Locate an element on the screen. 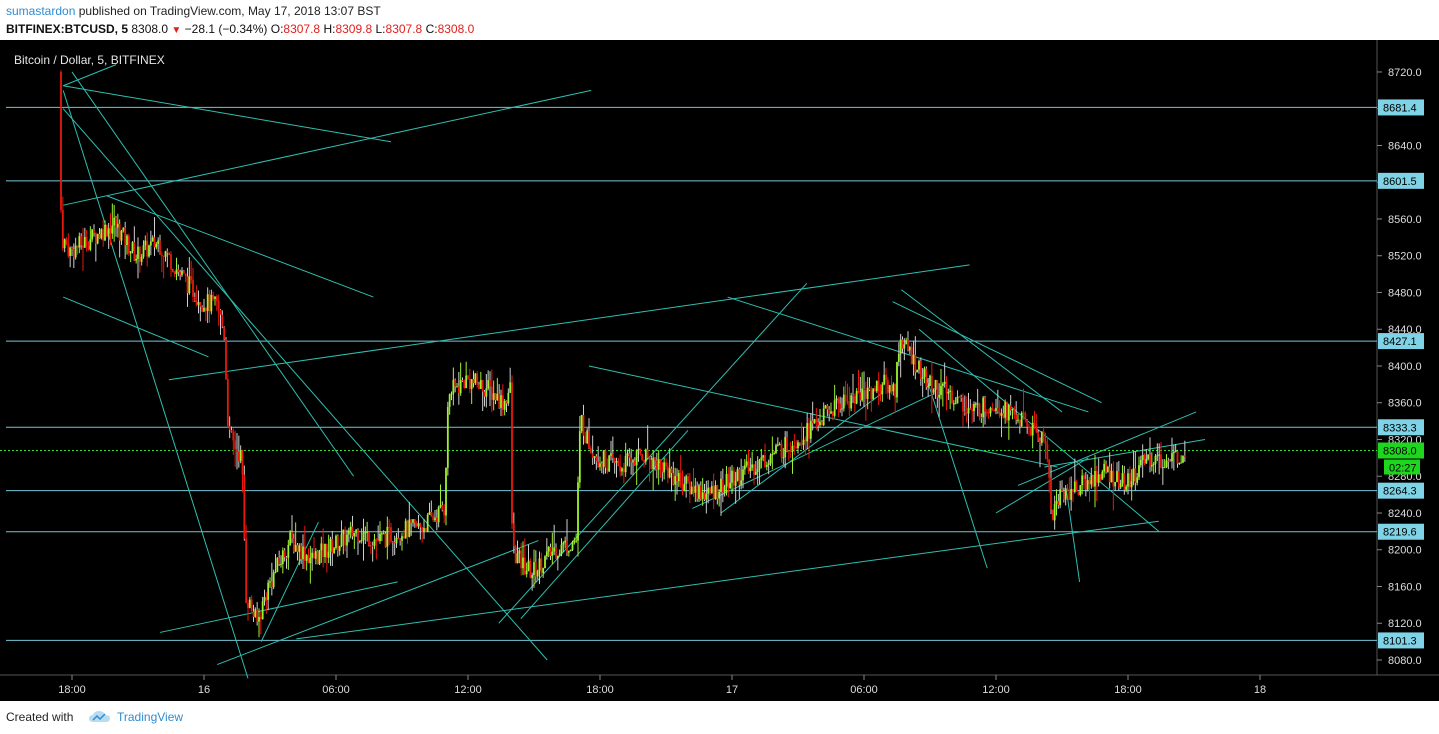  author-link: sumastardon is located at coordinates (41, 11).